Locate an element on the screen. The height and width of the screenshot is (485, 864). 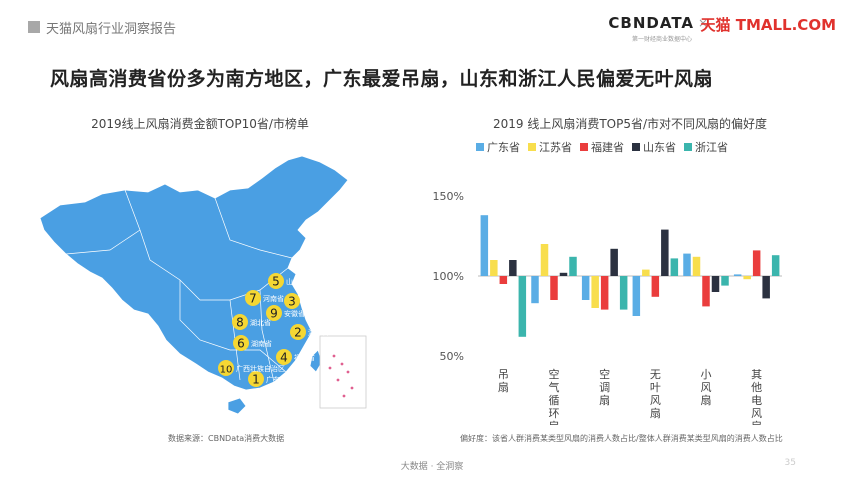
rank-number: 9 is located at coordinates (274, 314).